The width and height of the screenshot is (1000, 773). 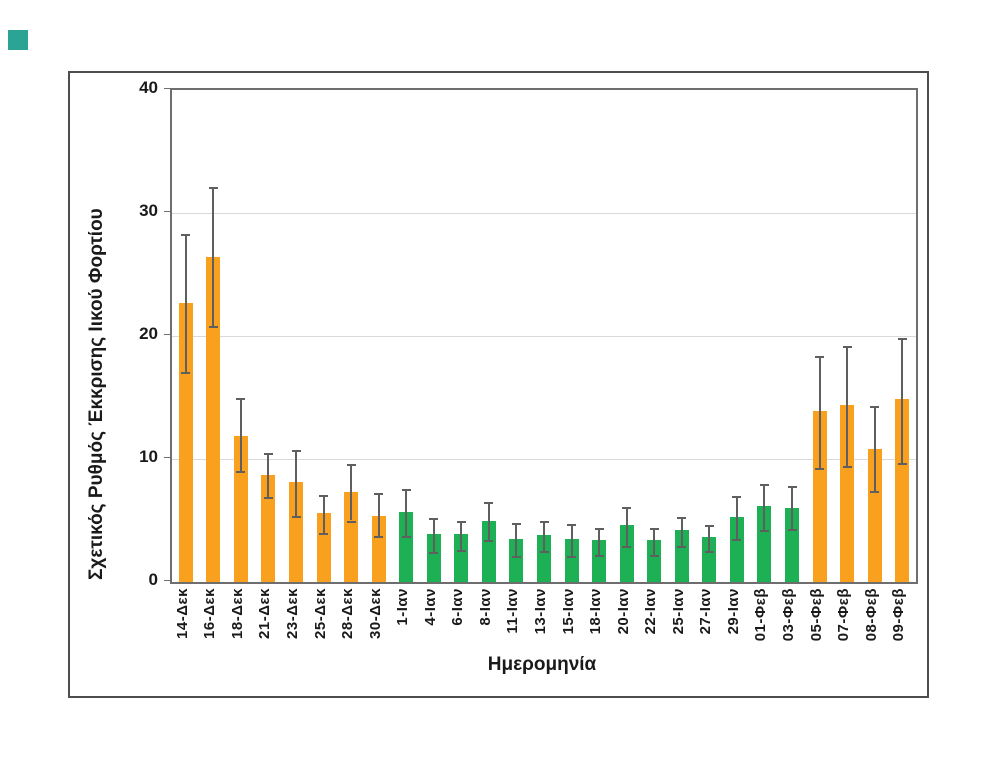 I want to click on error-cap-high-21-Δεκ, so click(x=268, y=453).